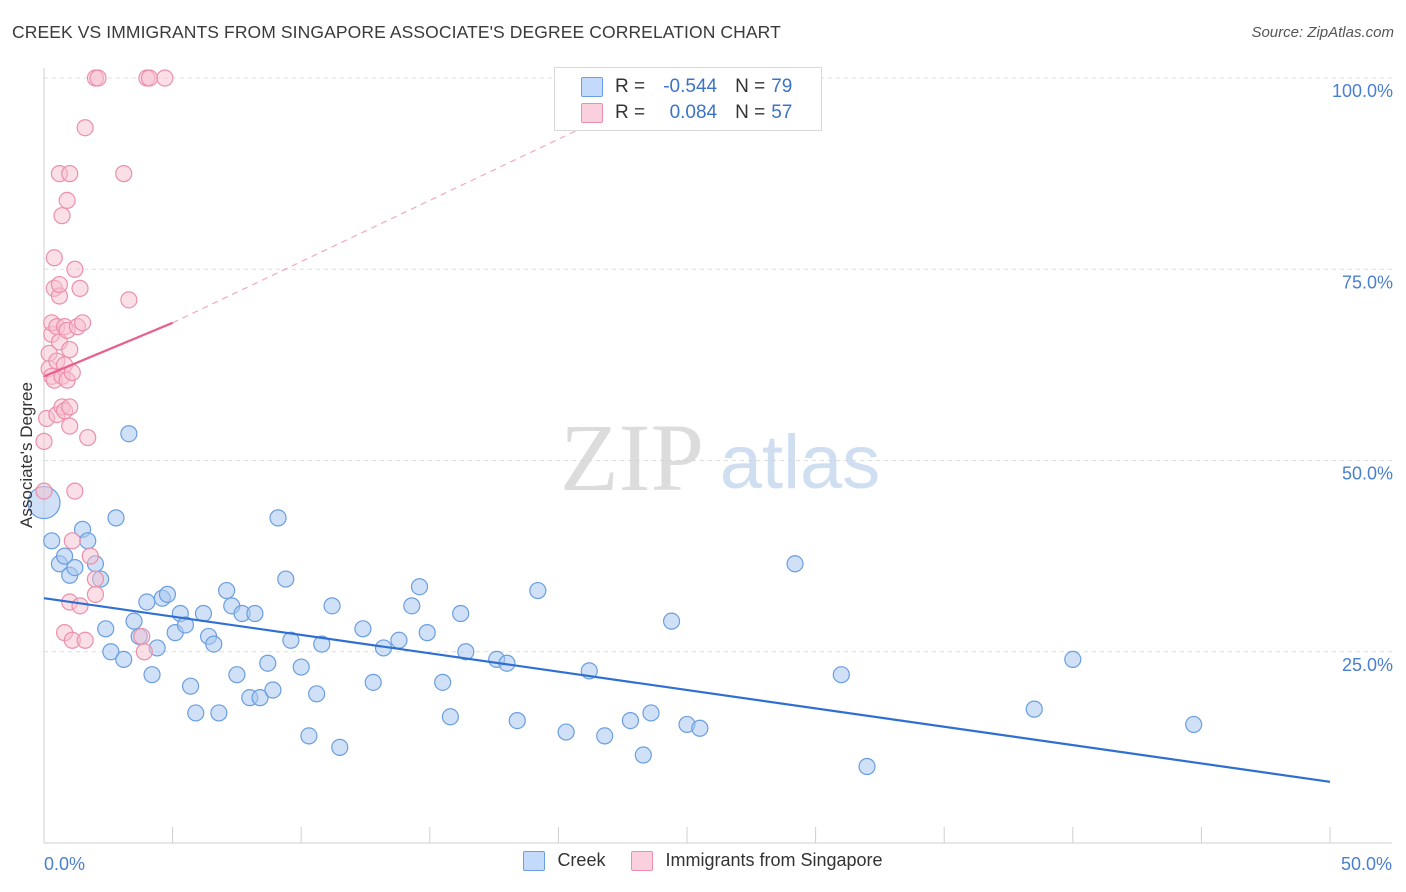 Image resolution: width=1406 pixels, height=892 pixels. I want to click on singapore-legend-swatch, so click(642, 860).